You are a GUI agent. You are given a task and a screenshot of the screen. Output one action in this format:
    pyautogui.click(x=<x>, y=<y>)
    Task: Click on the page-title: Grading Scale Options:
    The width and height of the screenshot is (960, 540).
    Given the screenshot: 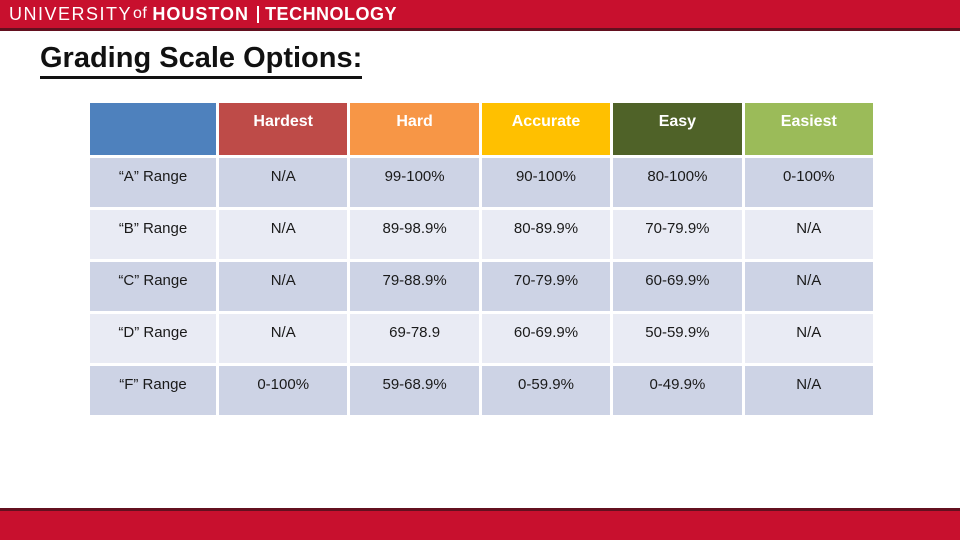 What is the action you would take?
    pyautogui.click(x=201, y=60)
    